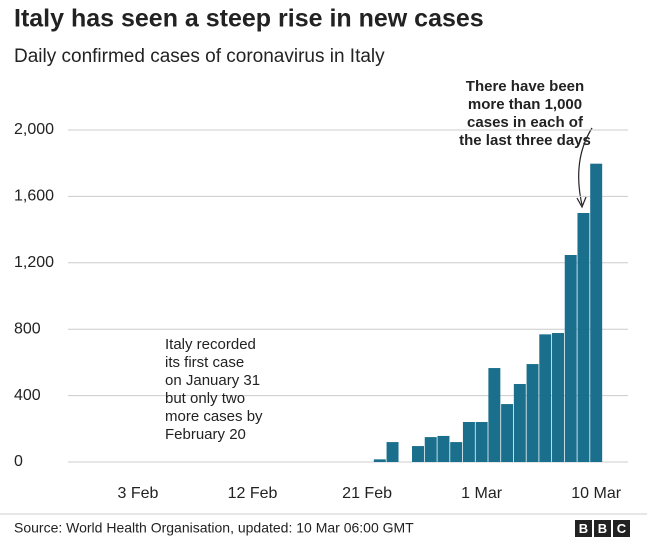 Image resolution: width=647 pixels, height=545 pixels. I want to click on annotation: There have been, so click(525, 86).